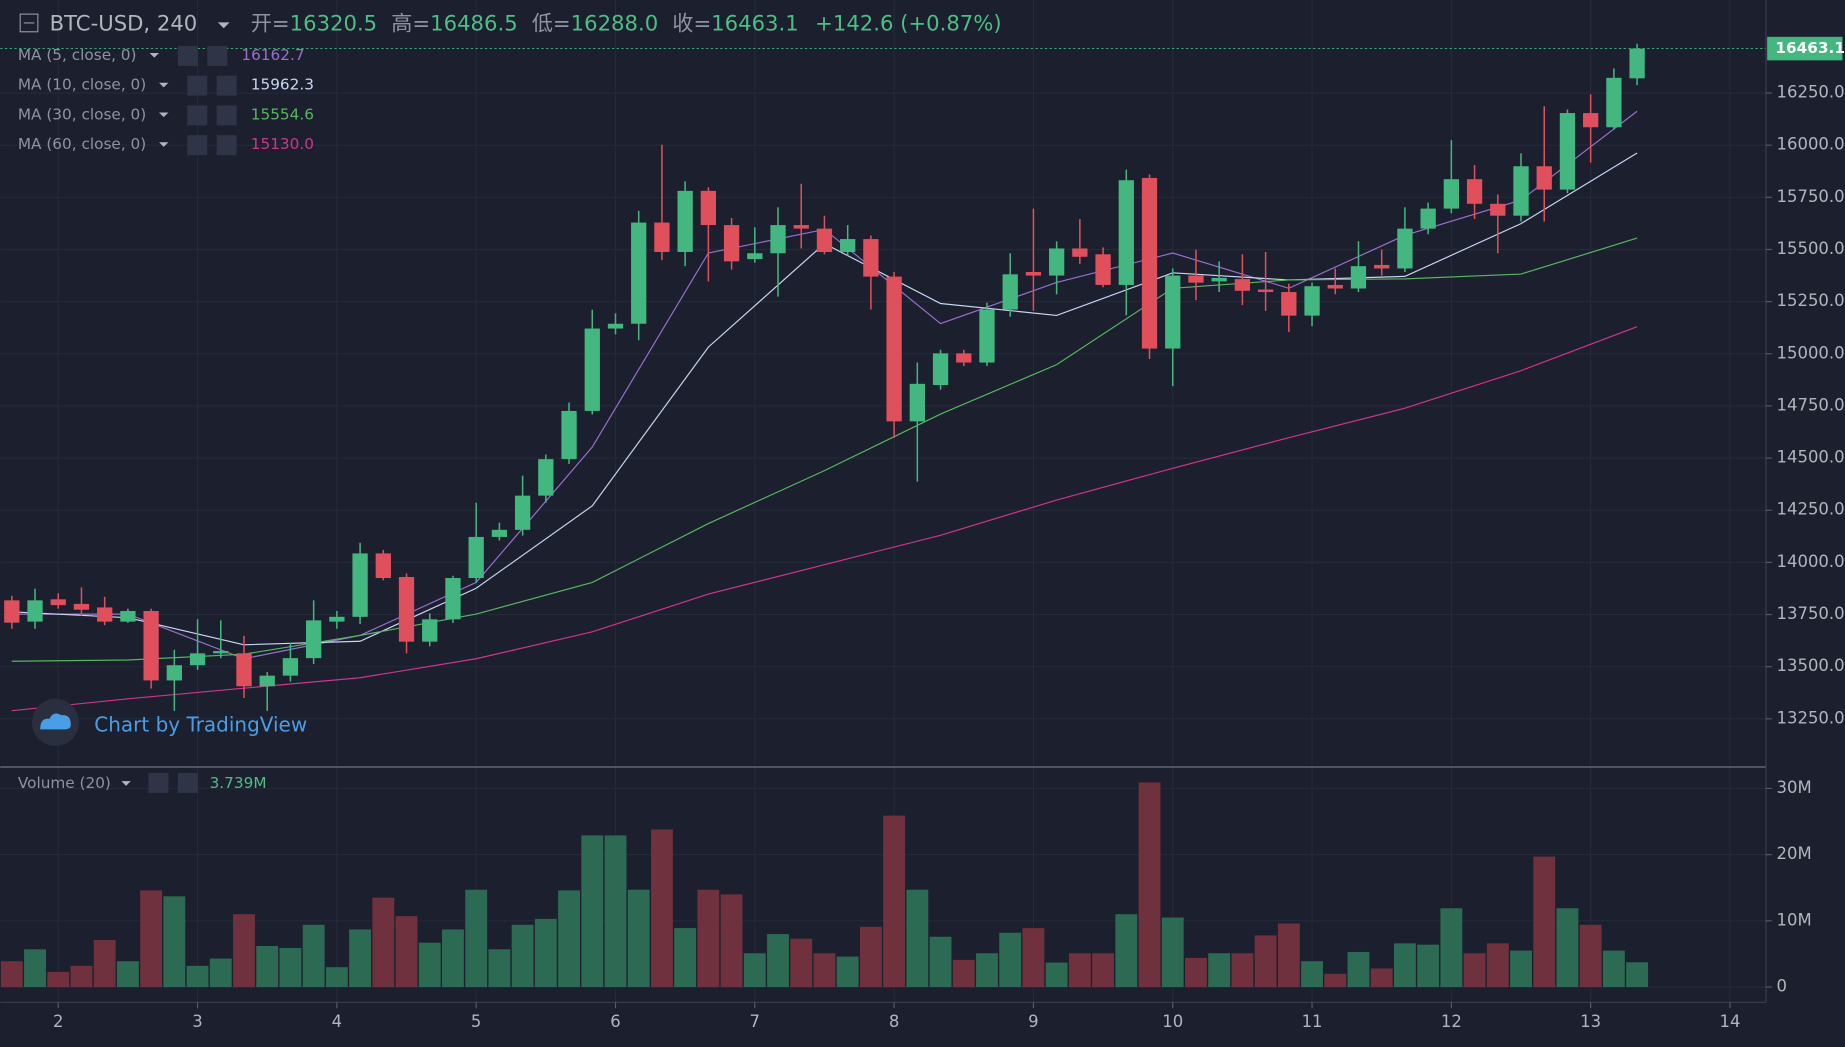 This screenshot has width=1845, height=1047. I want to click on watermark-text: Chart by TradingView, so click(200, 724).